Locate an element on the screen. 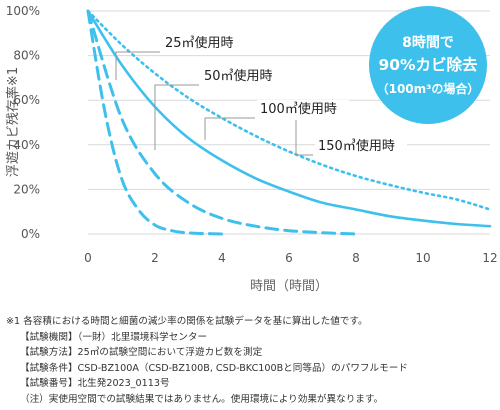 This screenshot has width=500, height=410. result-badge: 8時間で 90%カビ除去 （100m³の場合） is located at coordinates (428, 65).